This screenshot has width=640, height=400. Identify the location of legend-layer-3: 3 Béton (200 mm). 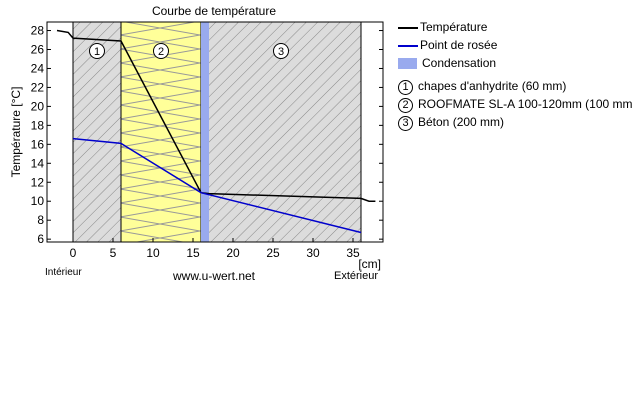
(451, 123).